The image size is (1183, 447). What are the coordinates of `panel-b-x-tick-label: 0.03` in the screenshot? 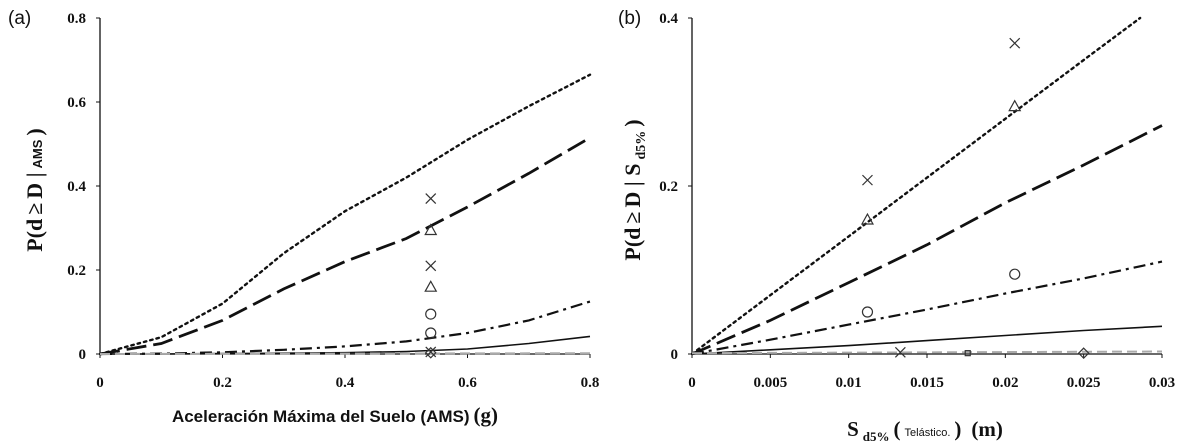 It's located at (1162, 383).